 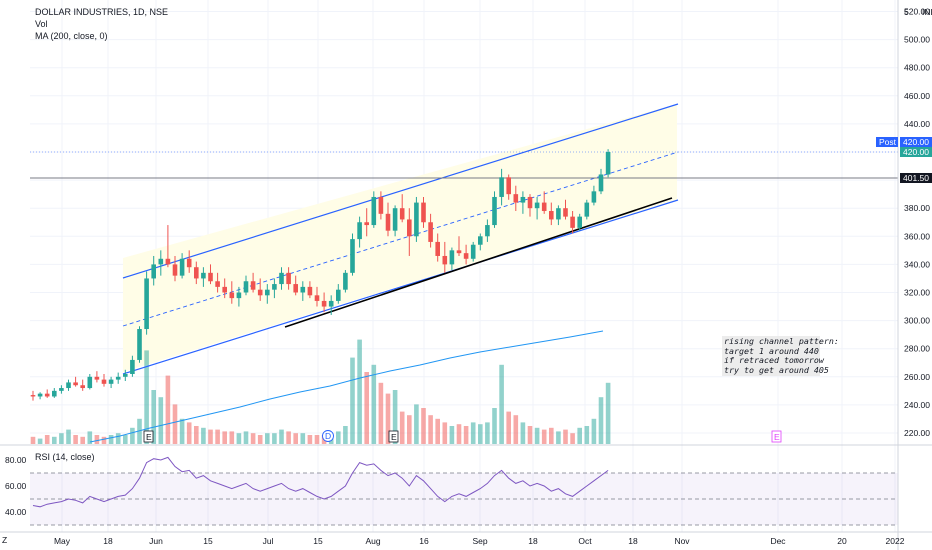 I want to click on dividend-marker-label: D, so click(x=328, y=436).